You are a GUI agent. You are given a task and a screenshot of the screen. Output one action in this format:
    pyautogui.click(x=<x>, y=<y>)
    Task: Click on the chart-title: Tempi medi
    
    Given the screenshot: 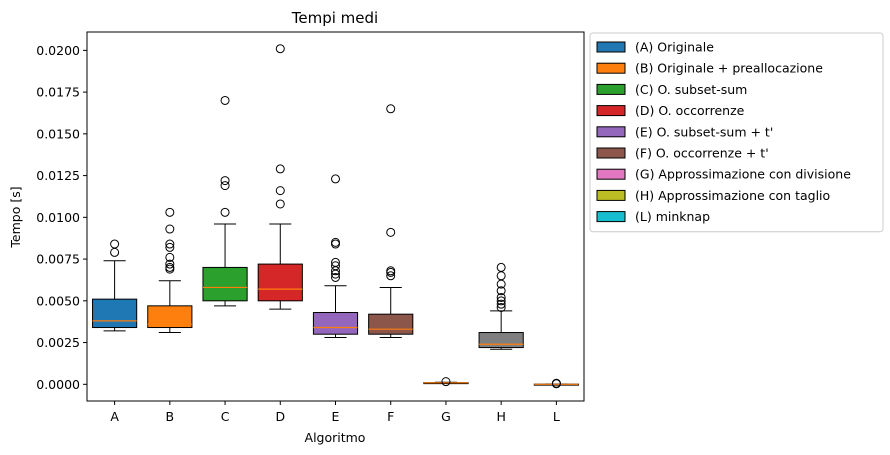 What is the action you would take?
    pyautogui.click(x=334, y=18)
    